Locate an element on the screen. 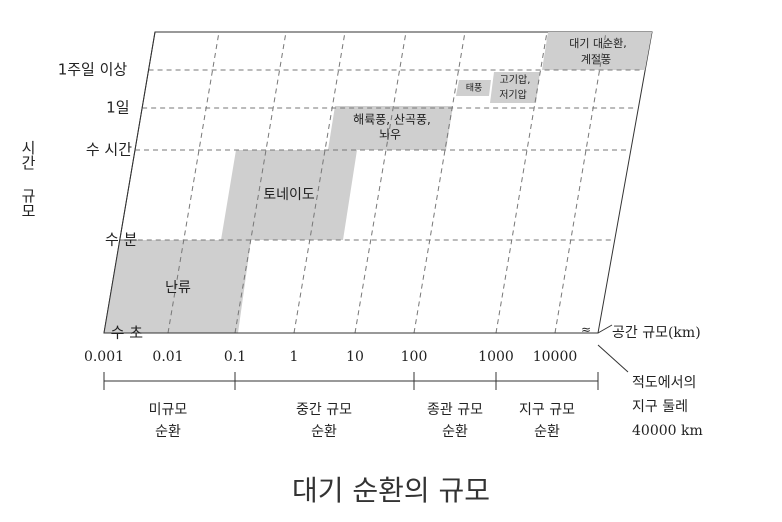 The height and width of the screenshot is (522, 782). y-tick-label: 1주일 이상 is located at coordinates (93, 70).